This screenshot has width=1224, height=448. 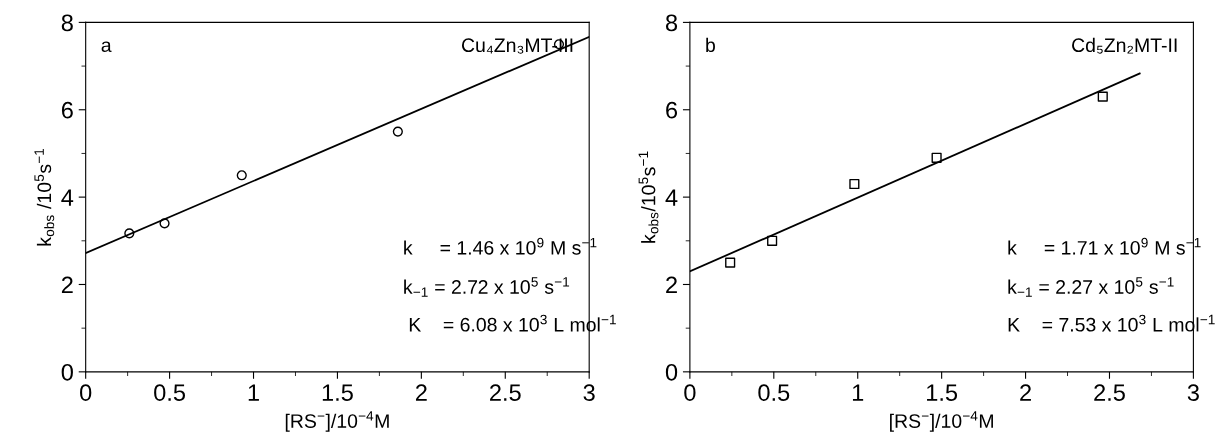 What do you see at coordinates (1091, 287) in the screenshot?
I see `annotation: k$_{−1}$ = 2.27 x 10$^{5}$ s$^{−1}$` at bounding box center [1091, 287].